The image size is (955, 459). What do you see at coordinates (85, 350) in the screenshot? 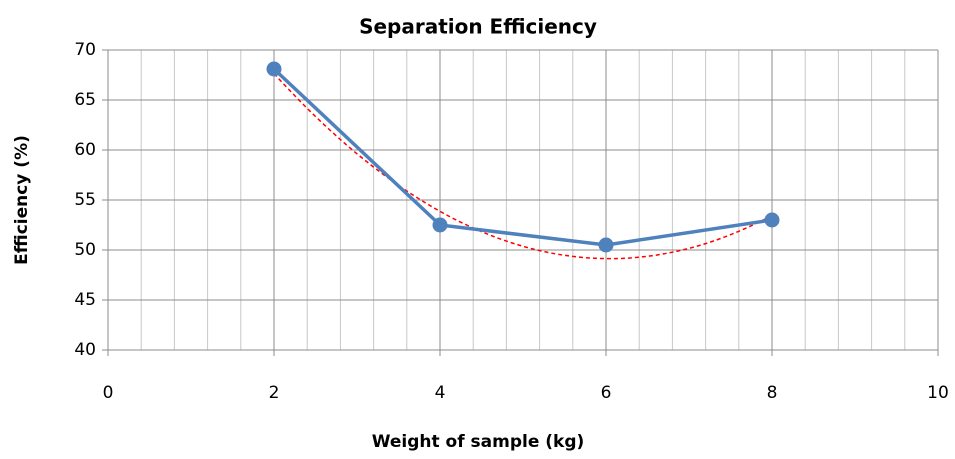
I see `y-tick-label: 40` at bounding box center [85, 350].